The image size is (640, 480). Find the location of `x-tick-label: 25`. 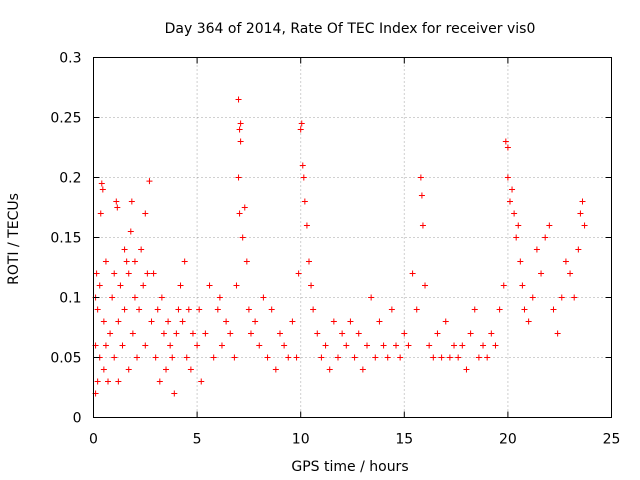

x-tick-label: 25 is located at coordinates (612, 440).